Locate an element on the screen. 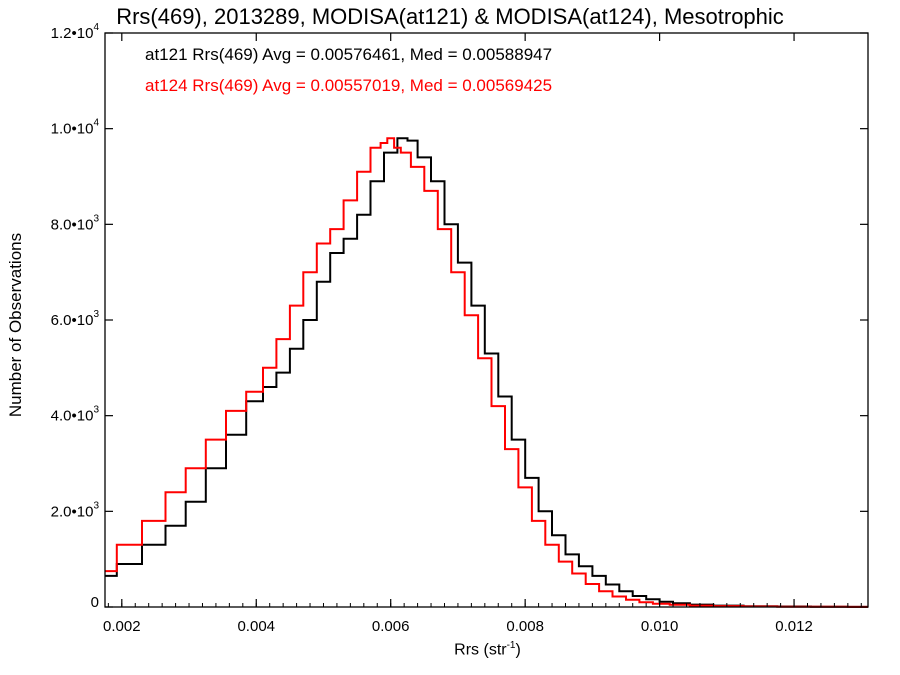 Image resolution: width=900 pixels, height=675 pixels. x-axis-label-tail: ) is located at coordinates (518, 650).